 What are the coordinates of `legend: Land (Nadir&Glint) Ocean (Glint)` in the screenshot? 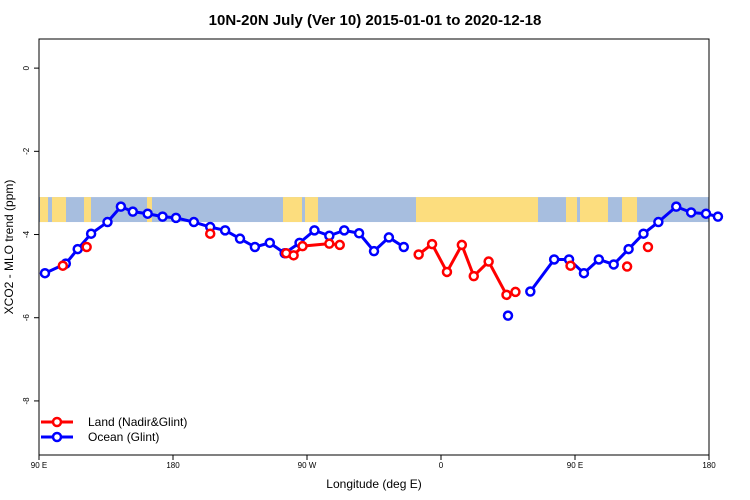 It's located at (114, 429).